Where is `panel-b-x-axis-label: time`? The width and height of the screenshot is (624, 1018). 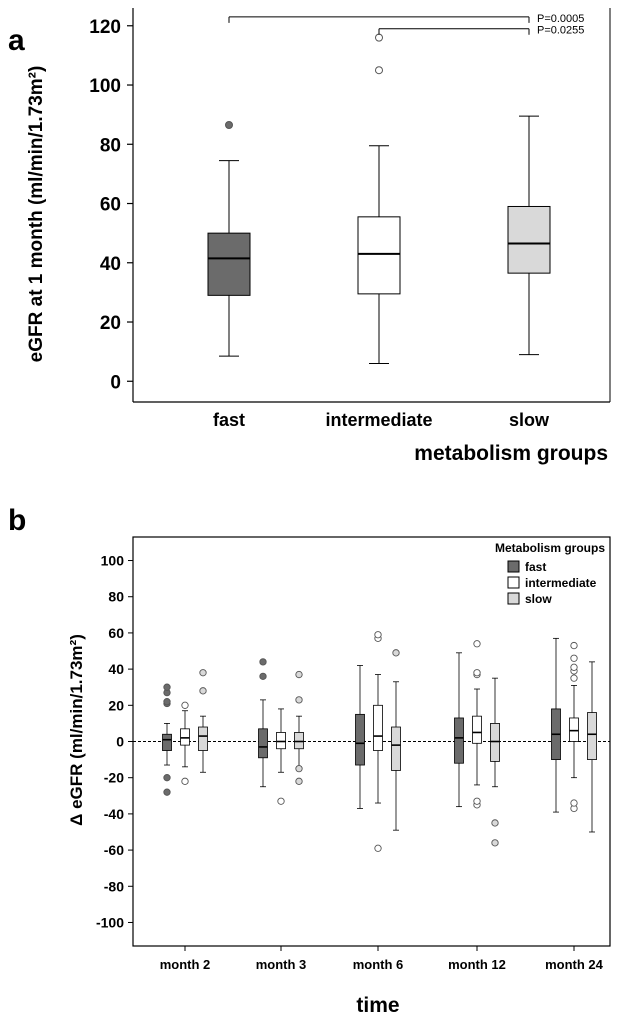
panel-b-x-axis-label: time is located at coordinates (377, 1005).